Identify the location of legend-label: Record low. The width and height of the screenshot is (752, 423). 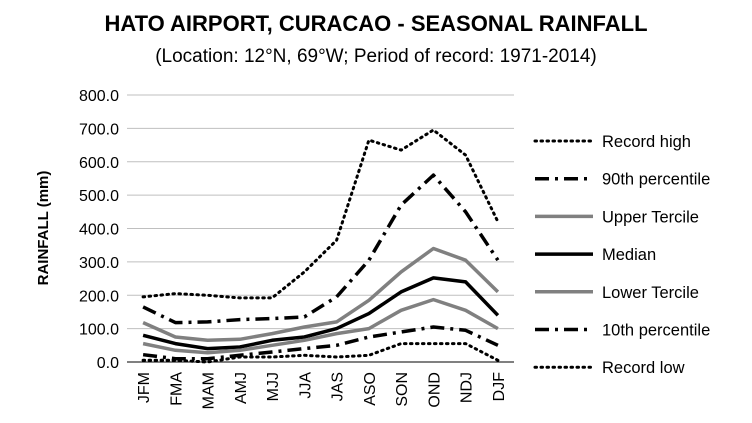
(643, 368).